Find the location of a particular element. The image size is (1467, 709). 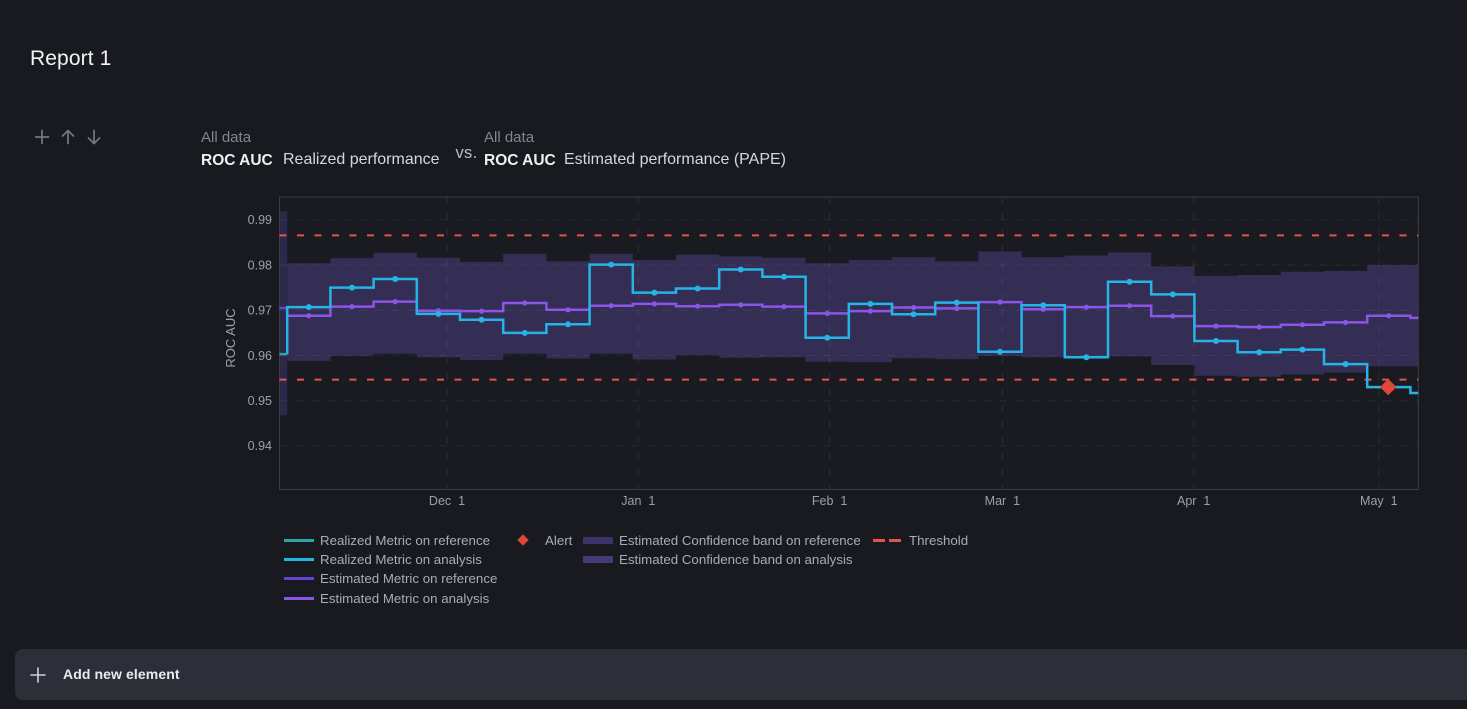

svg-text: 0.96 is located at coordinates (260, 356).